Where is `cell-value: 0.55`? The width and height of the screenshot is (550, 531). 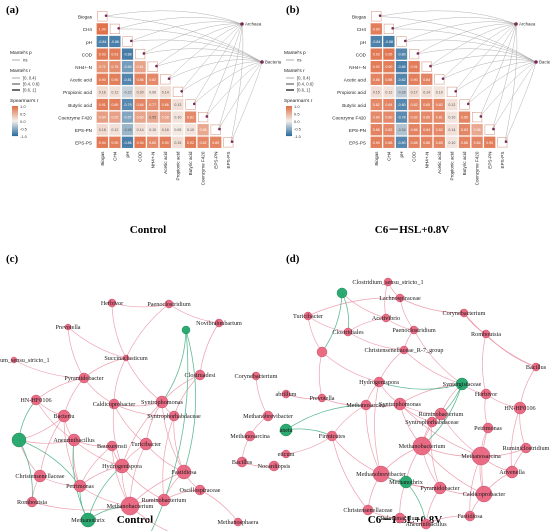
cell-value: 0.55 is located at coordinates (152, 118).